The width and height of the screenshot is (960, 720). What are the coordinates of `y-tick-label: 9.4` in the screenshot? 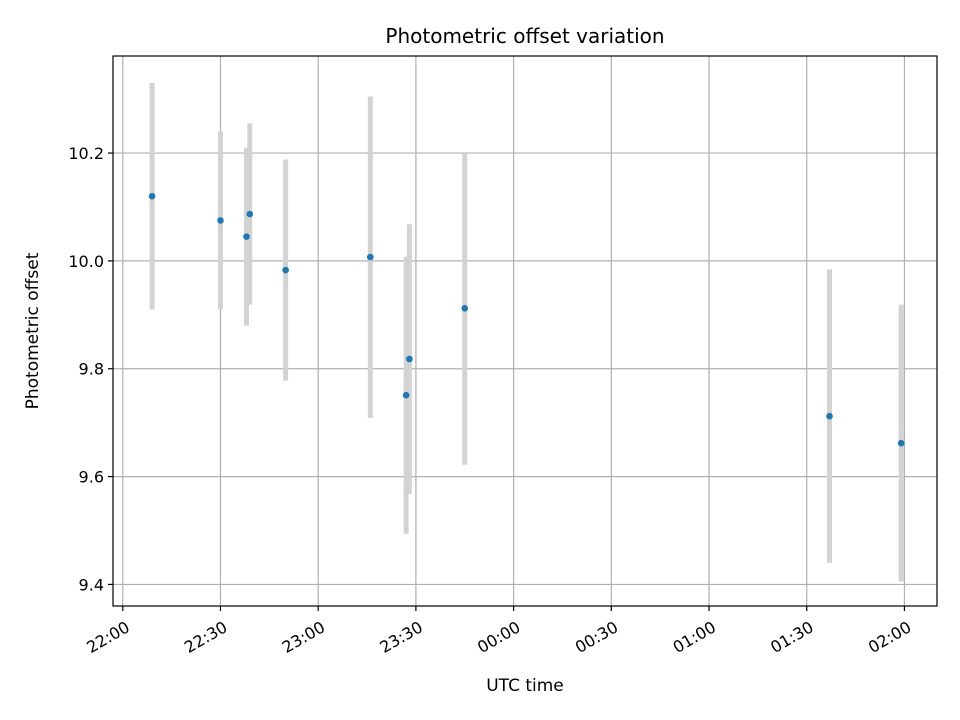 It's located at (91, 584).